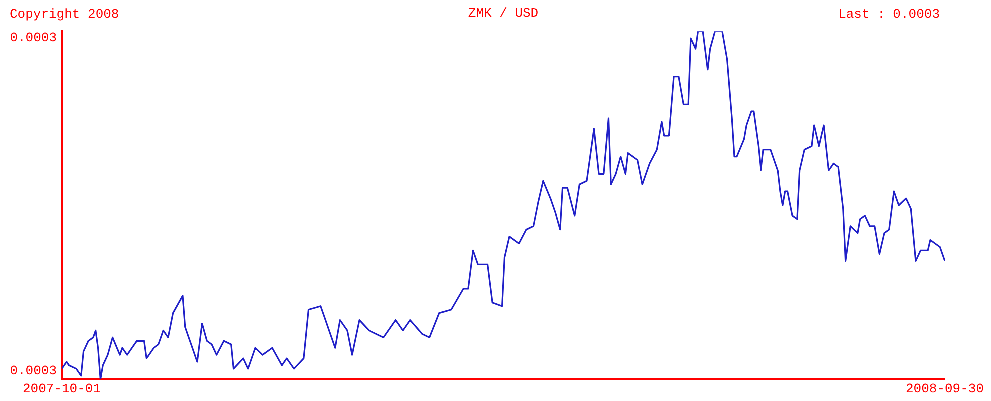 The height and width of the screenshot is (401, 991). I want to click on chart-title: ZMK / USD, so click(503, 14).